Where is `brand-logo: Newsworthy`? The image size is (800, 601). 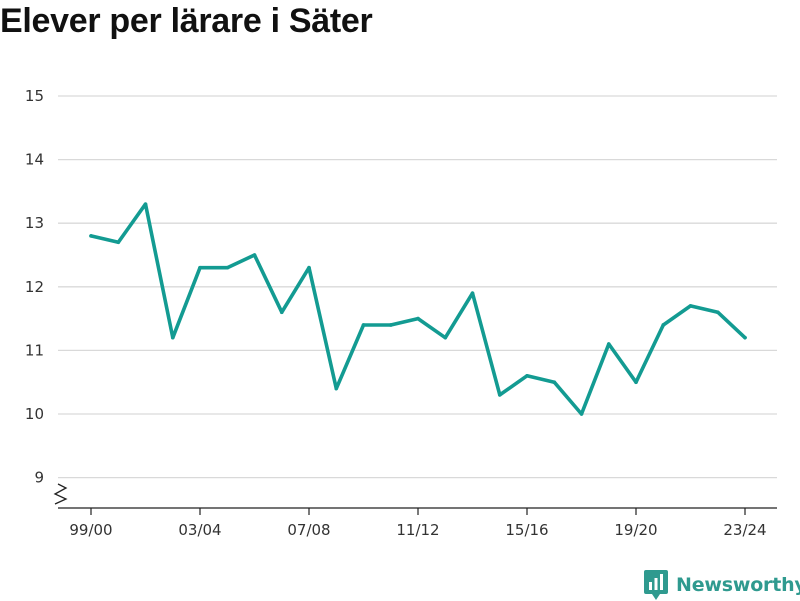 brand-logo: Newsworthy is located at coordinates (721, 585).